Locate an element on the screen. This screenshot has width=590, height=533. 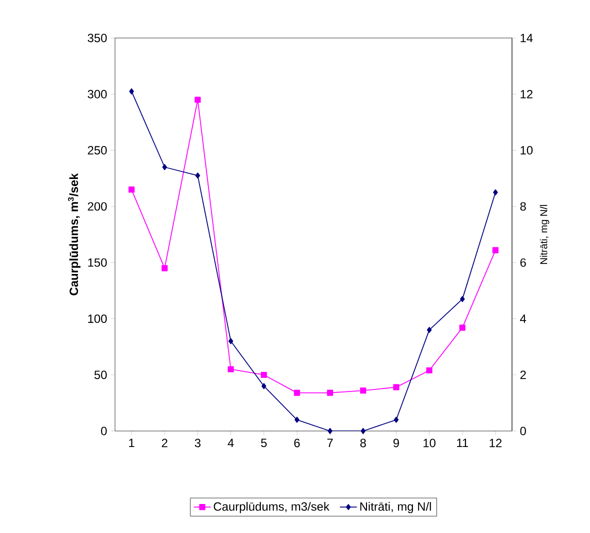
x-tick-label: 8 is located at coordinates (363, 443).